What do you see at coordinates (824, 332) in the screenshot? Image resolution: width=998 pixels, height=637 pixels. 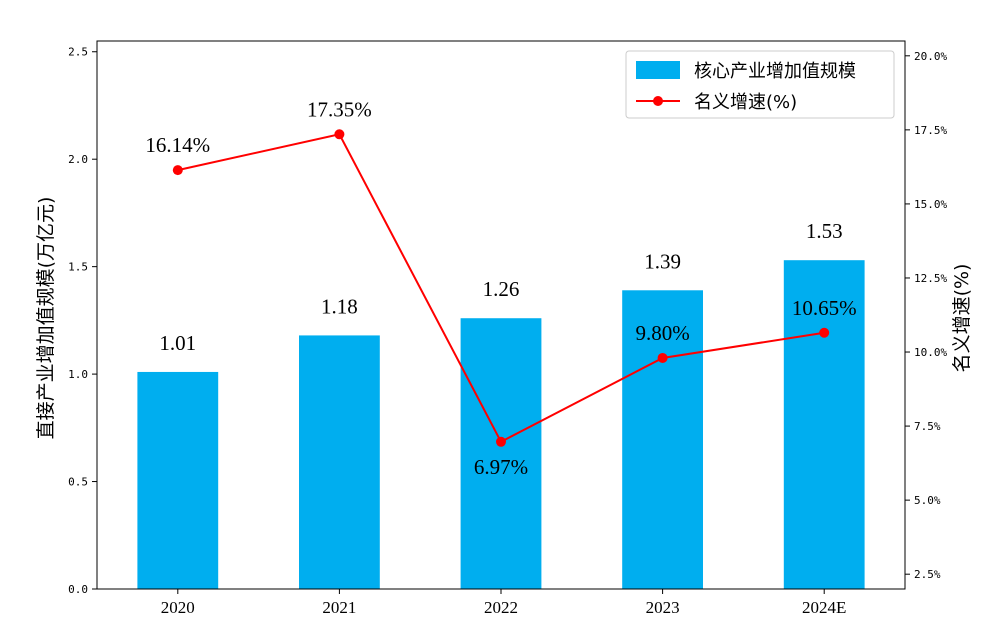 I see `growth-point-2024E` at bounding box center [824, 332].